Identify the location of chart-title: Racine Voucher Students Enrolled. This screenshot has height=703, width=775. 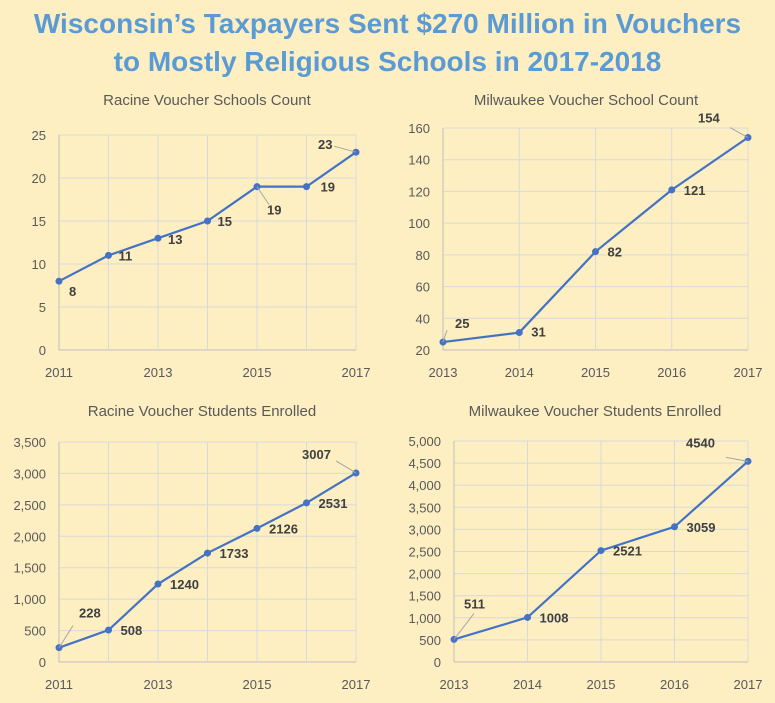
(202, 411).